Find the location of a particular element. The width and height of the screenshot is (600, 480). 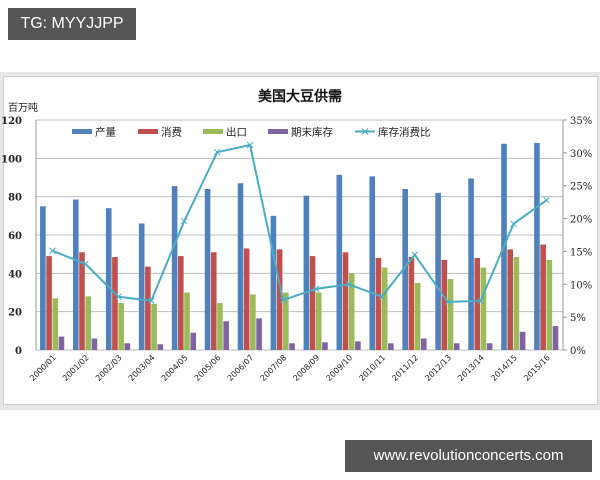

watermark-bottom-right: www.revolutionconcerts.com is located at coordinates (468, 456).